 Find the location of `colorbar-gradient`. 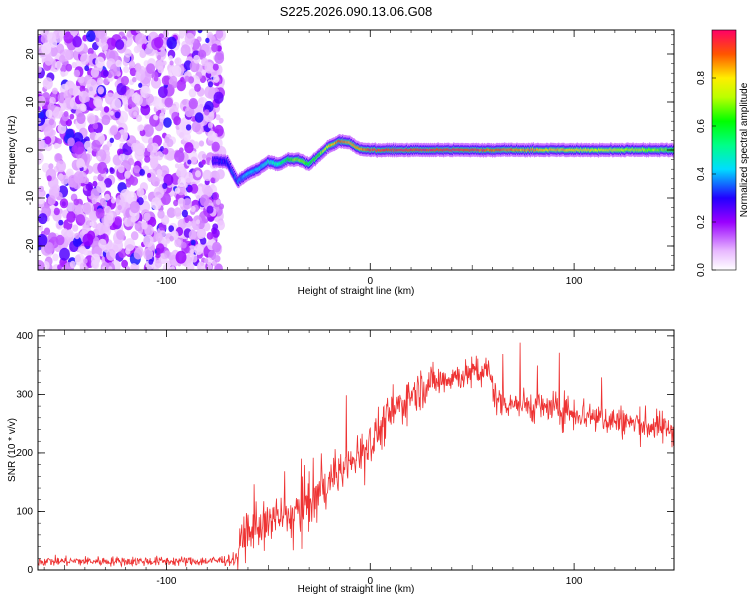

colorbar-gradient is located at coordinates (724, 150).